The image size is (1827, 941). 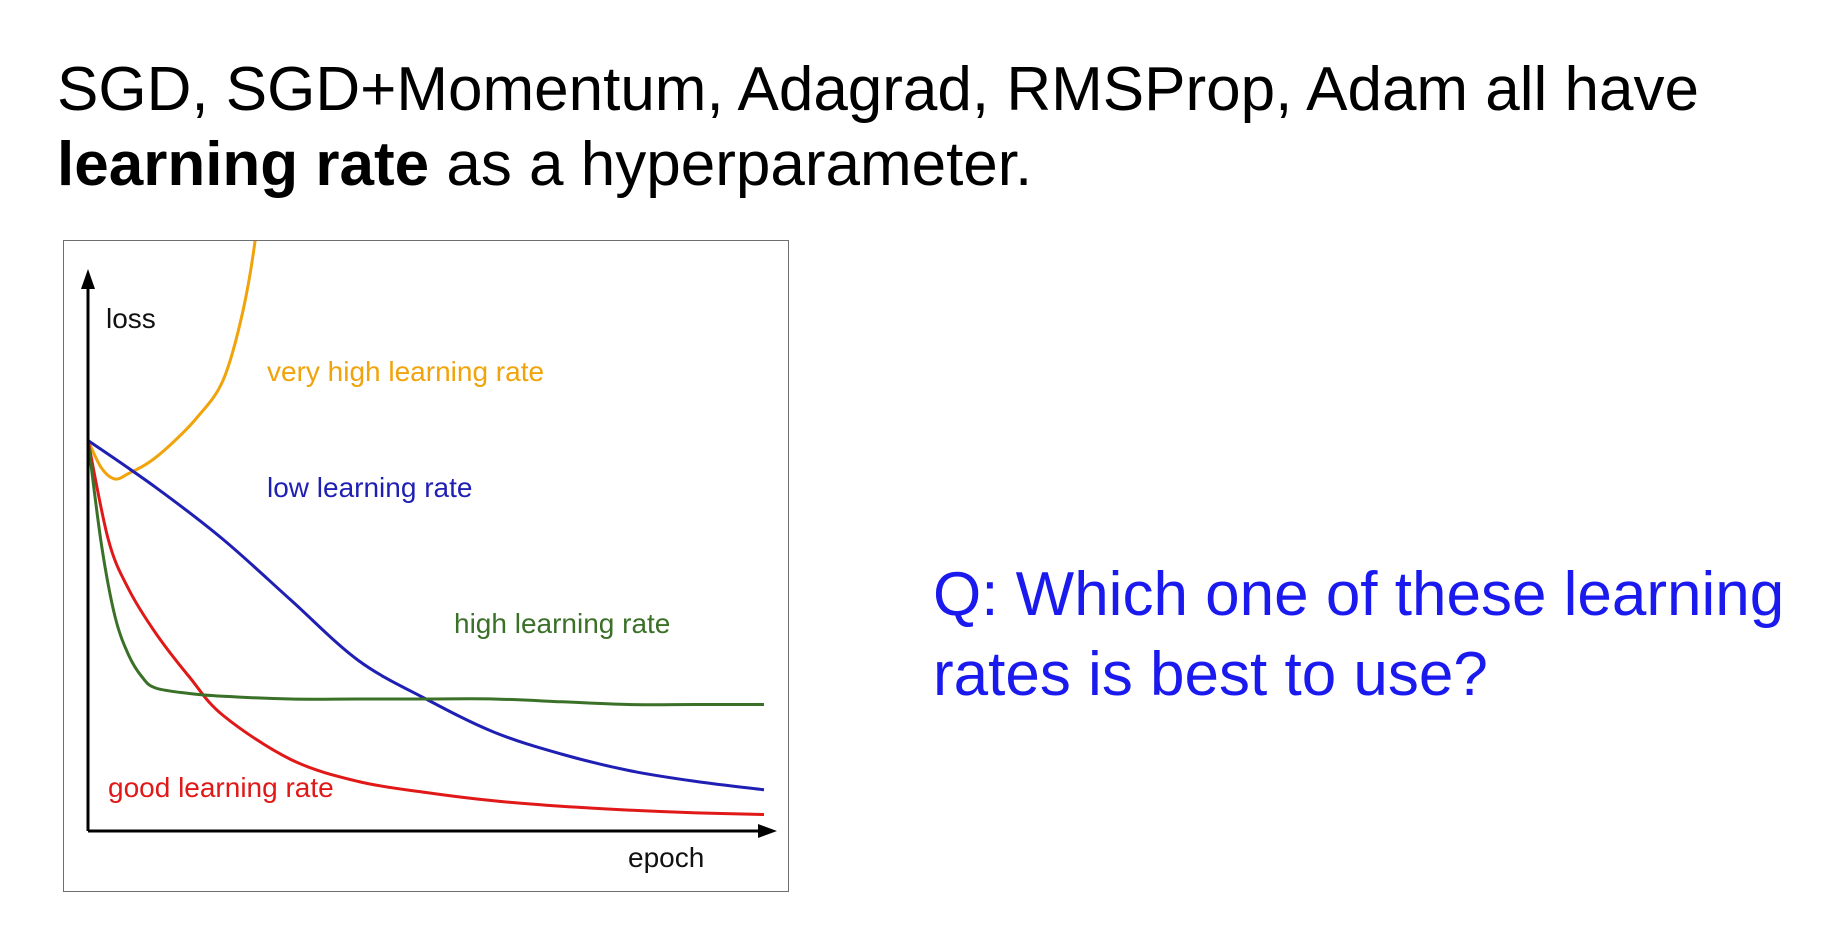 What do you see at coordinates (731, 164) in the screenshot?
I see `heading-rest: as a hyperparameter.` at bounding box center [731, 164].